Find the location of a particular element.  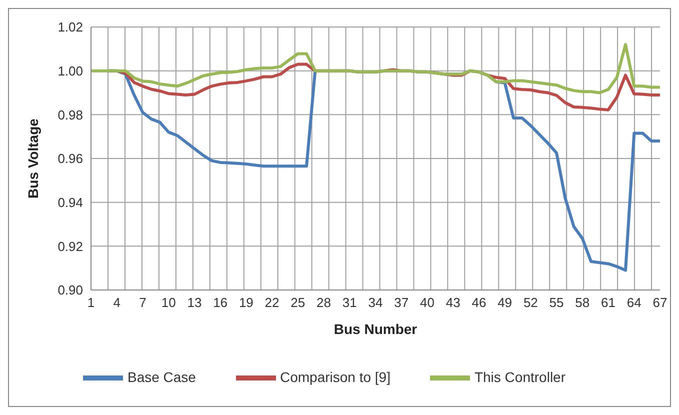

x-tick-label: 31 is located at coordinates (349, 302).